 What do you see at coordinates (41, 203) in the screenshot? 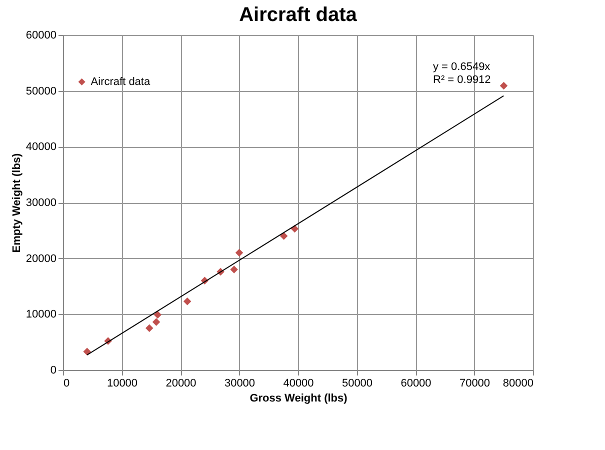
I see `y-tick-label: 30000` at bounding box center [41, 203].